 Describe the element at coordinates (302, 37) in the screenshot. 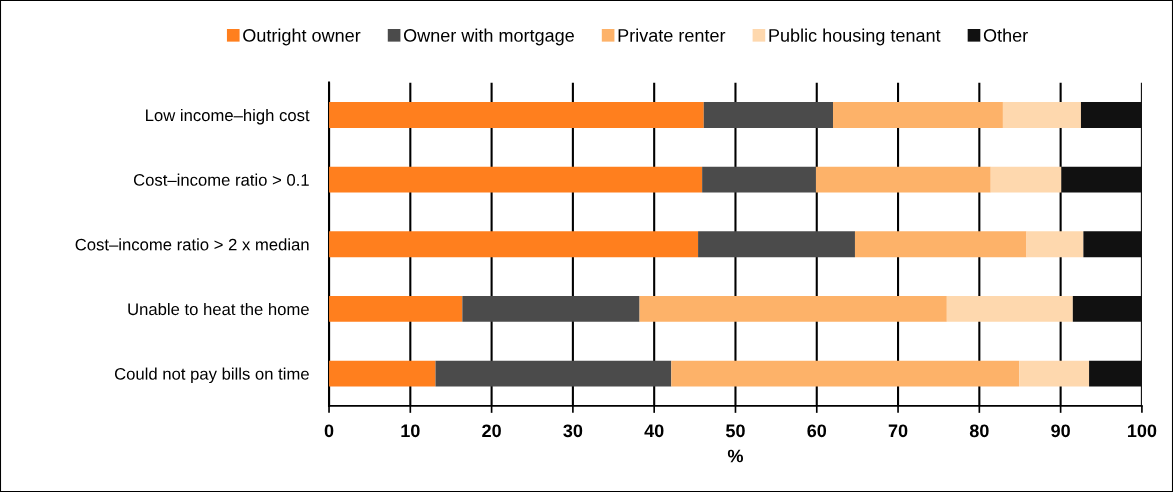

I see `legend-label: Outright owner` at that location.